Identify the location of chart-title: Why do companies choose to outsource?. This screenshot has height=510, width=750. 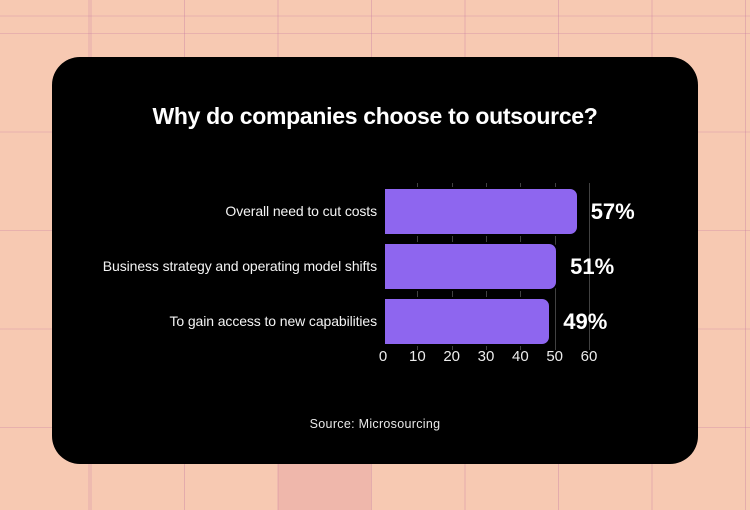
(375, 116).